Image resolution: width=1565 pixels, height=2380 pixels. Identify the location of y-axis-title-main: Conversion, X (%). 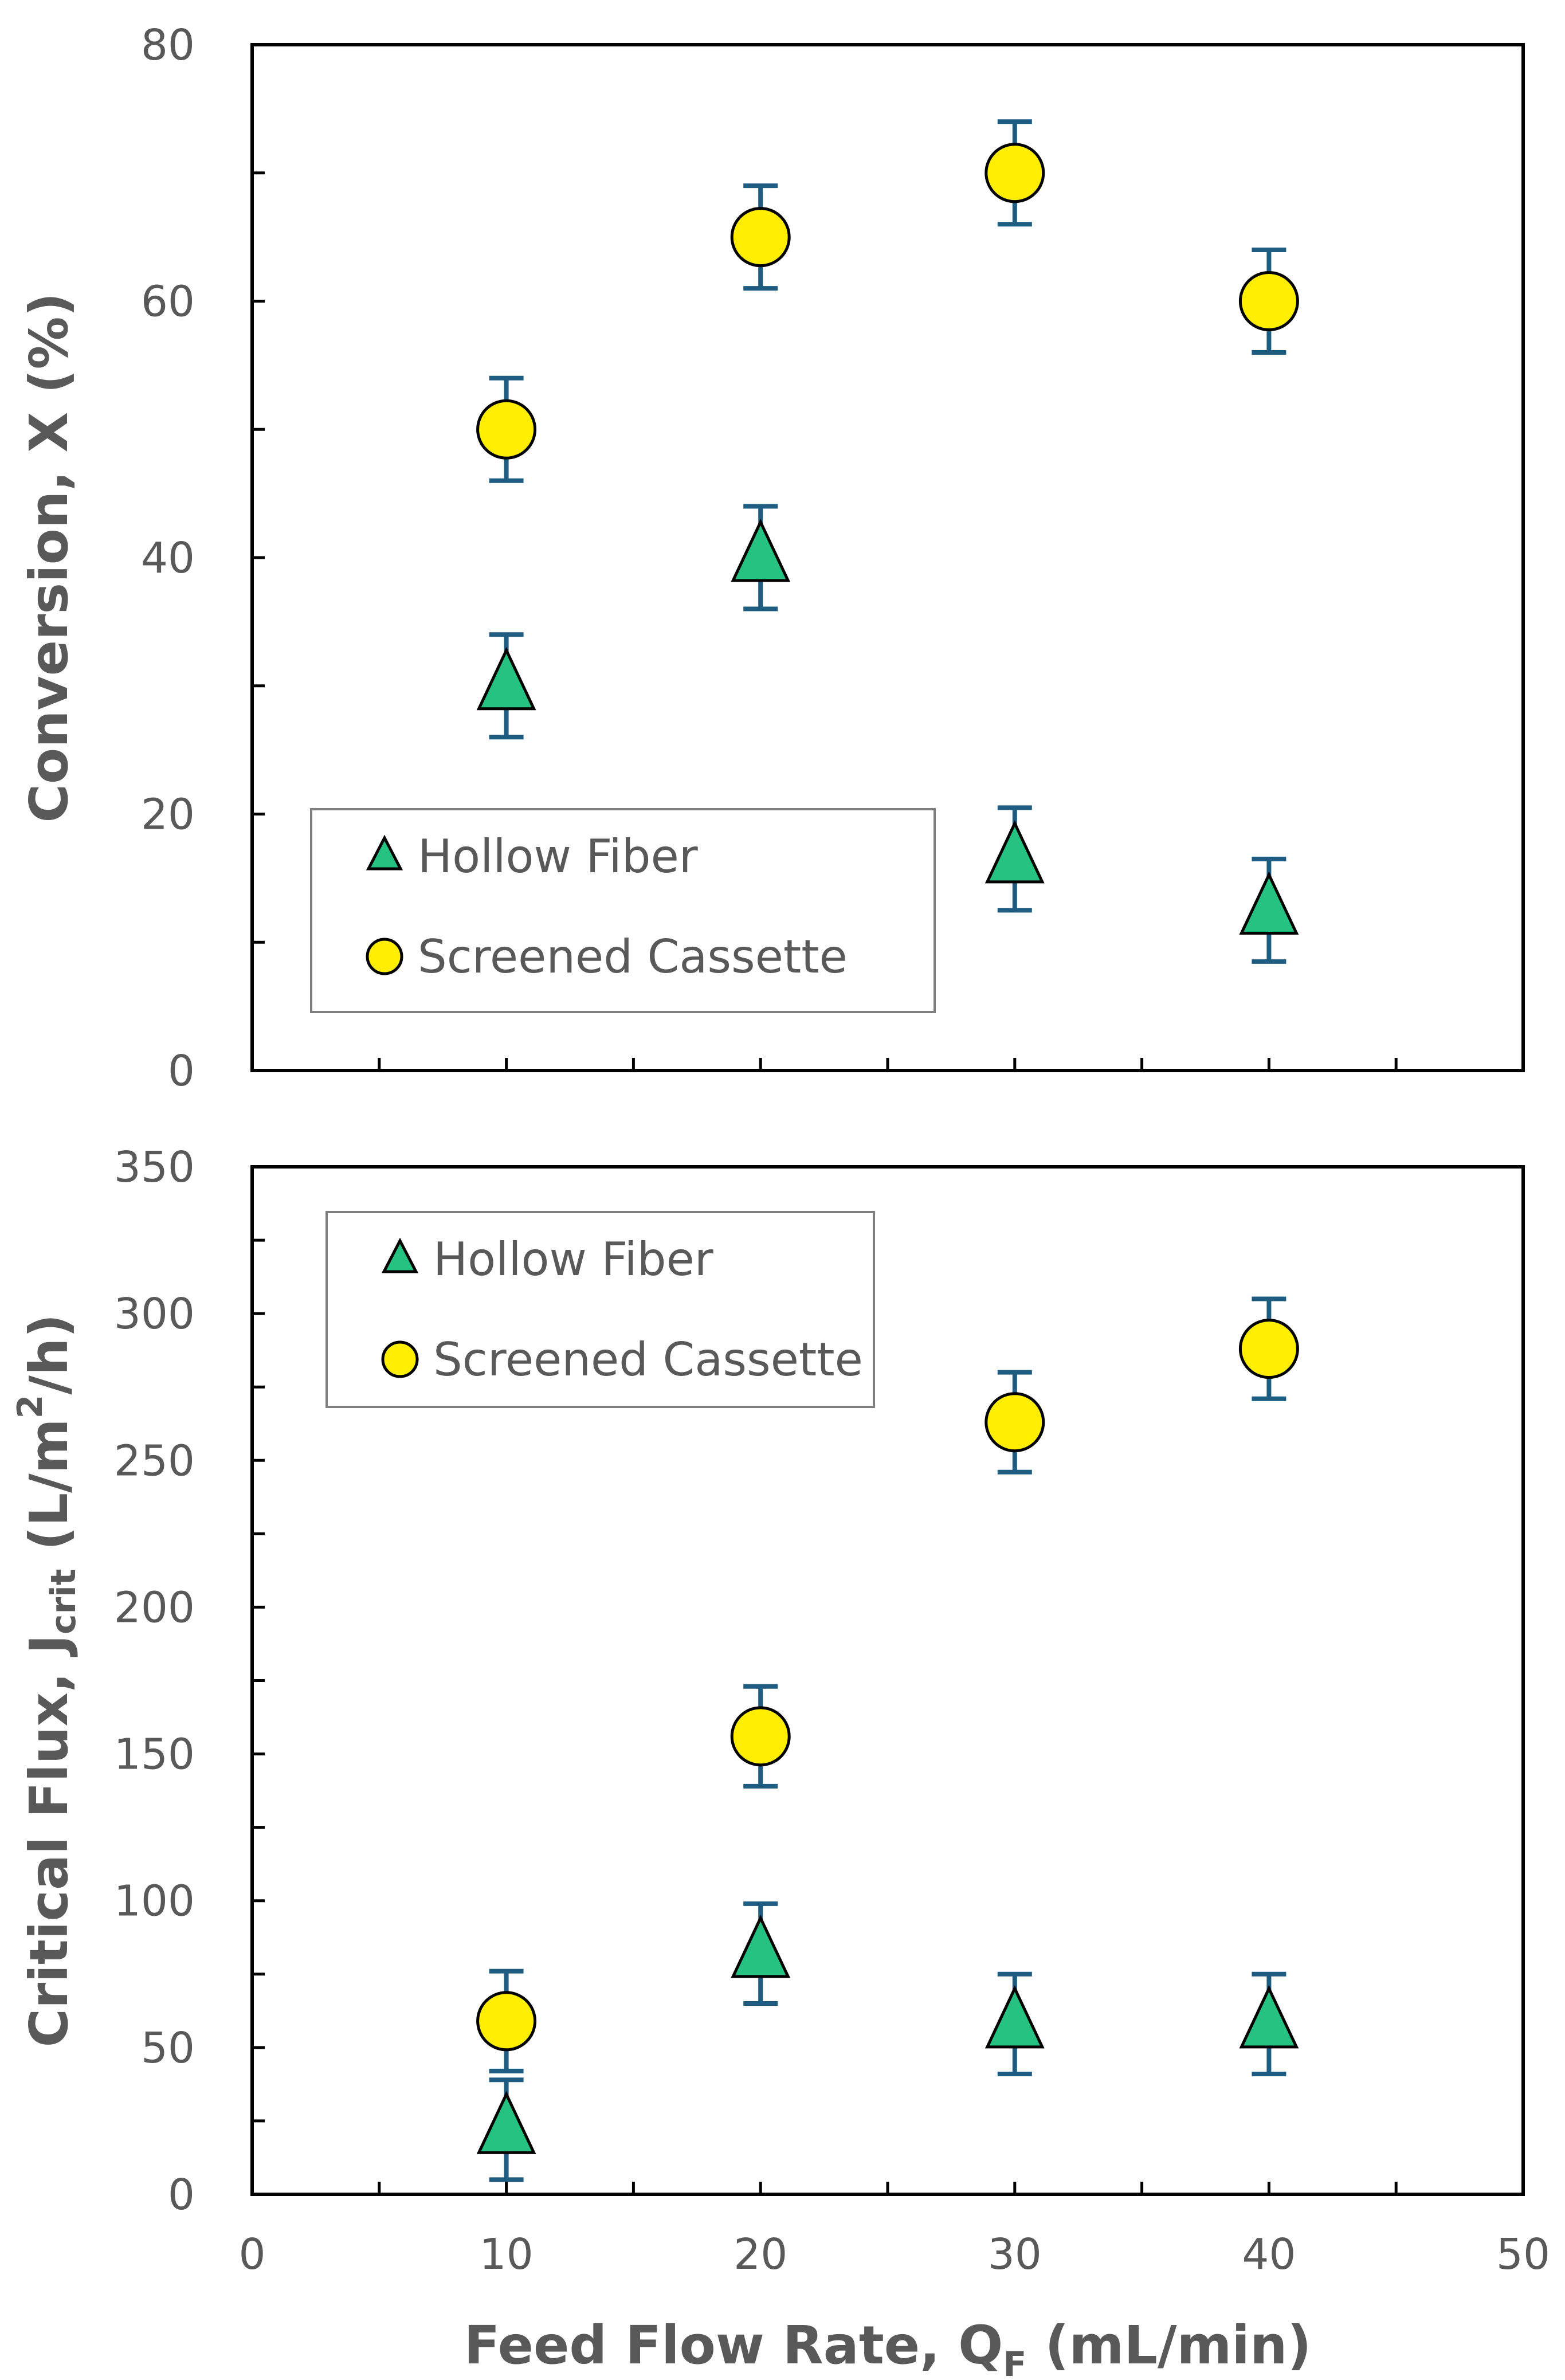
(49, 557).